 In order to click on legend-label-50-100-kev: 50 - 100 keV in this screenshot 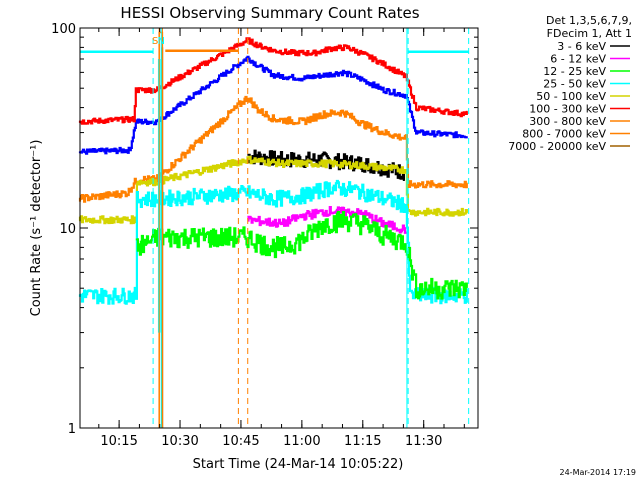, I will do `click(571, 96)`.